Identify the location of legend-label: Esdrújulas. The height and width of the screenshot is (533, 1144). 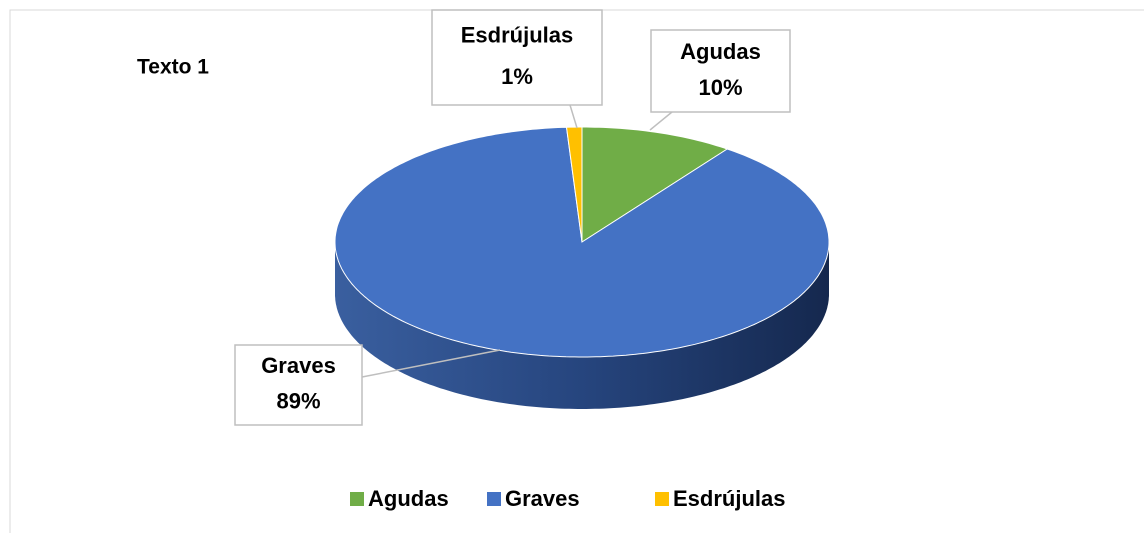
(729, 498).